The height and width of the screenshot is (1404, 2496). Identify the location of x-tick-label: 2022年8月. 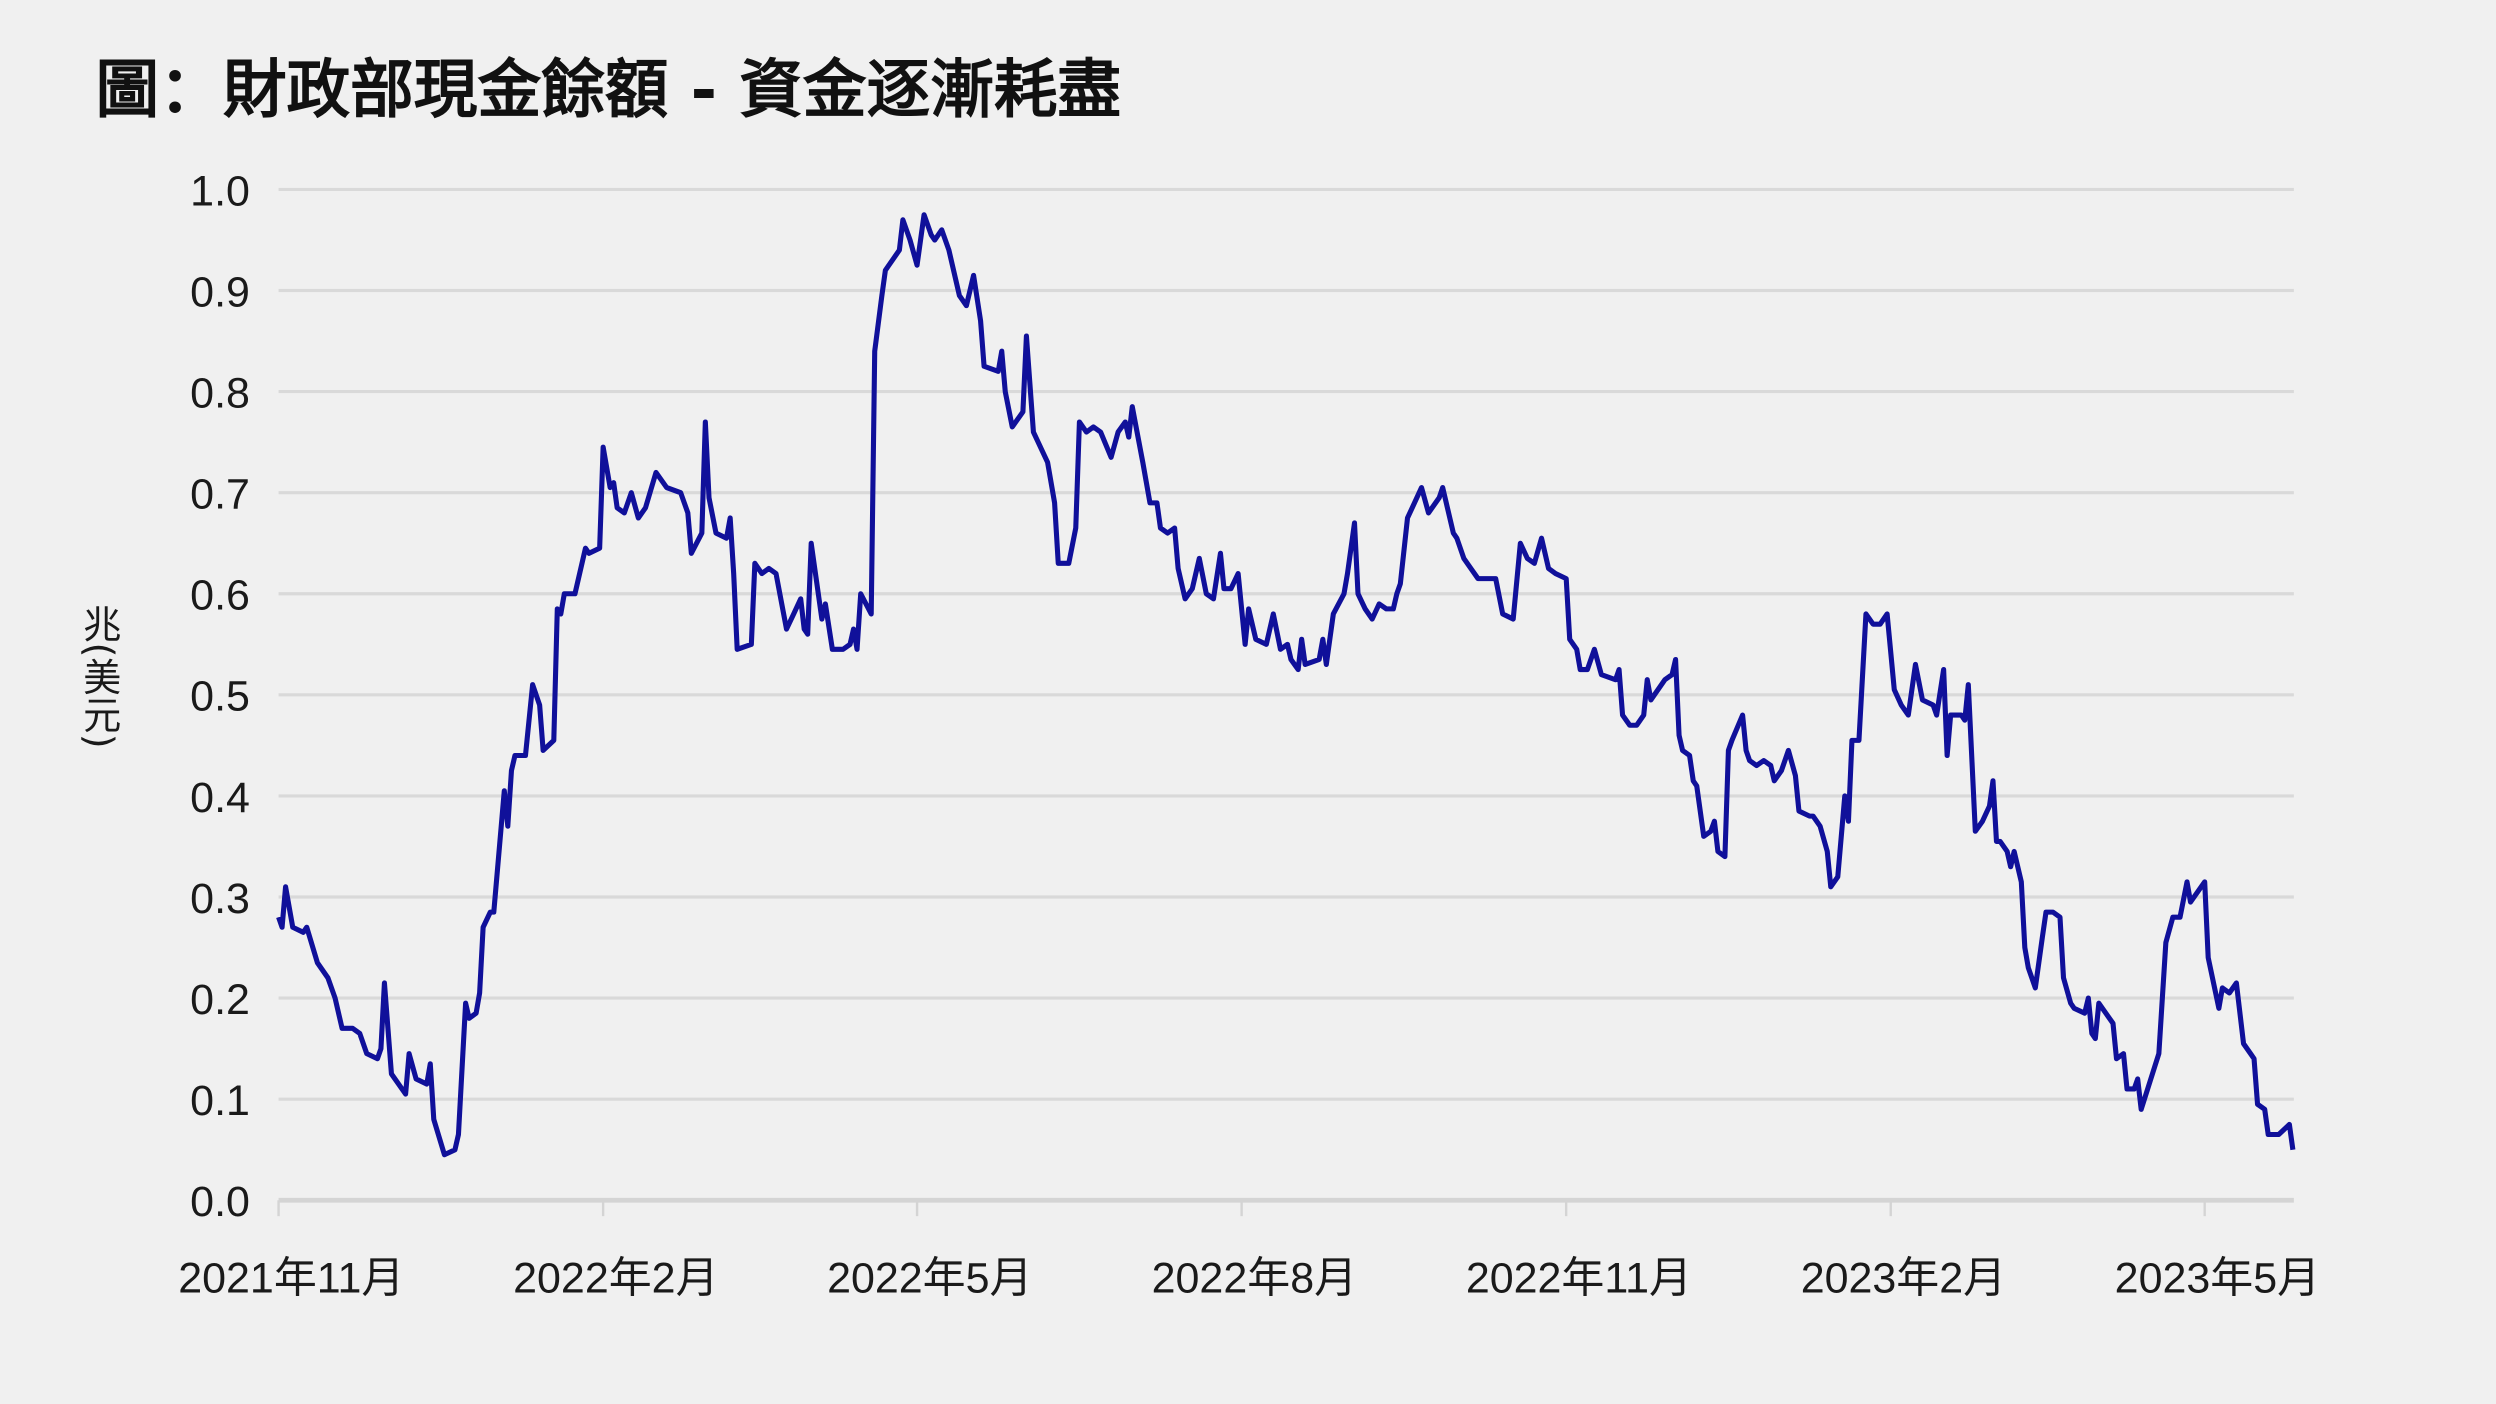
(1254, 1279).